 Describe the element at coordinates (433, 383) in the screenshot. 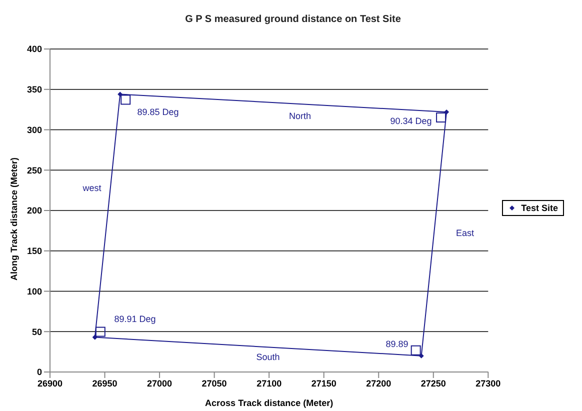

I see `x-tick-label: 27250` at that location.